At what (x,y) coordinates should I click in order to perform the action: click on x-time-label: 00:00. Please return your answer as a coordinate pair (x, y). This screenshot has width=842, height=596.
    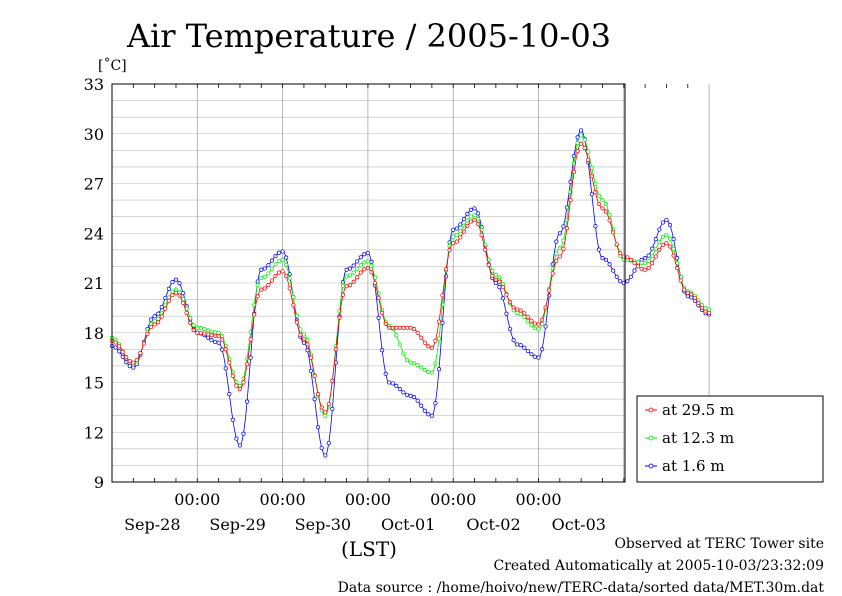
    Looking at the image, I should click on (453, 499).